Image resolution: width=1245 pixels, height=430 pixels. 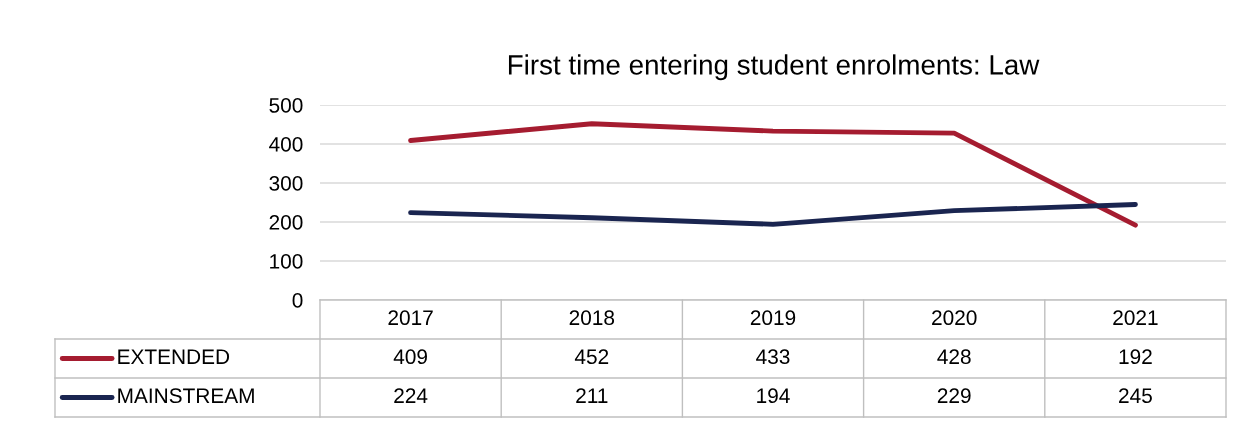 I want to click on data-label: 409, so click(x=410, y=357).